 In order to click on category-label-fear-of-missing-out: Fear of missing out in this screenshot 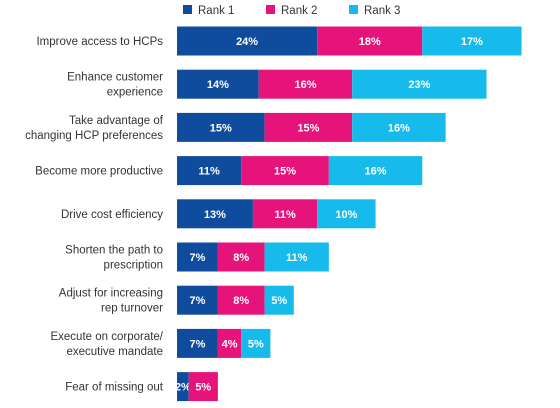, I will do `click(114, 388)`.